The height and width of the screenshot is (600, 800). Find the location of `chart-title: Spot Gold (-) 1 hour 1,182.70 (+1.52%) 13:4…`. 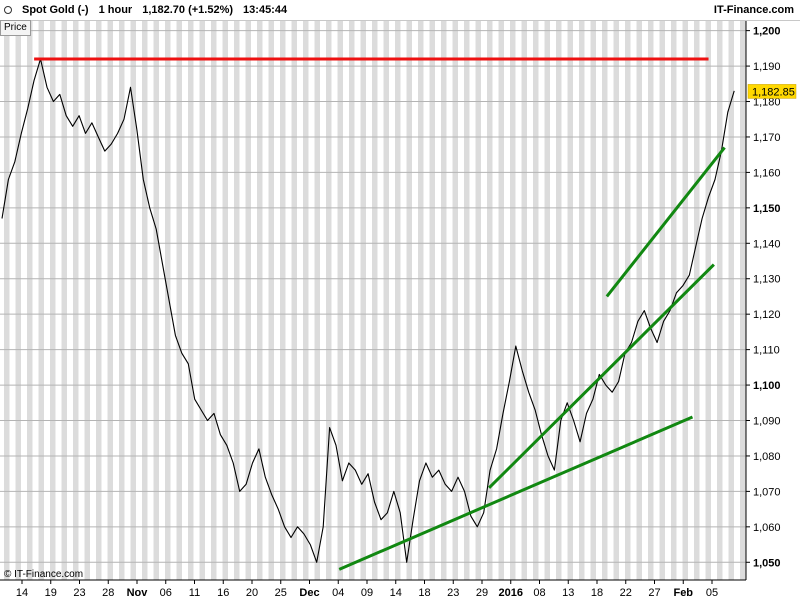

chart-title: Spot Gold (-) 1 hour 1,182.70 (+1.52%) 13:4… is located at coordinates (150, 10).